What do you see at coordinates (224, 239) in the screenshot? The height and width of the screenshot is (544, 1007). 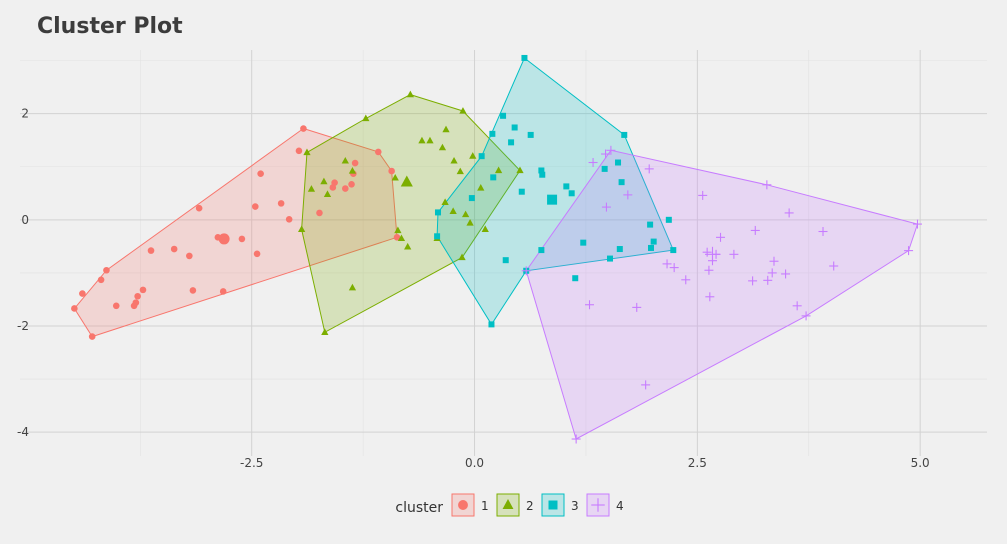 I see `cluster-1-centroid` at bounding box center [224, 239].